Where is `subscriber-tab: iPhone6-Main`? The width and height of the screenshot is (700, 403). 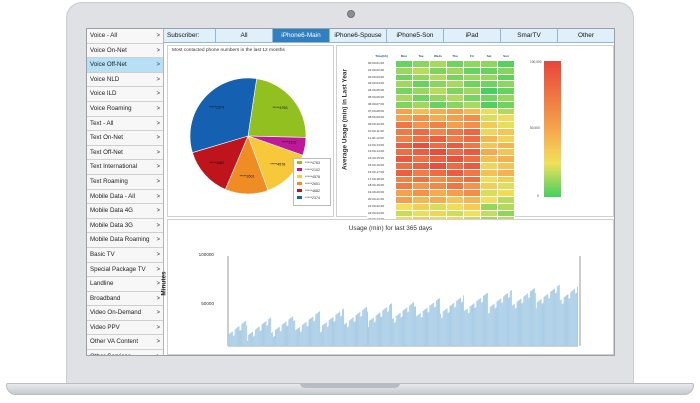
subscriber-tab: iPhone6-Main is located at coordinates (301, 35).